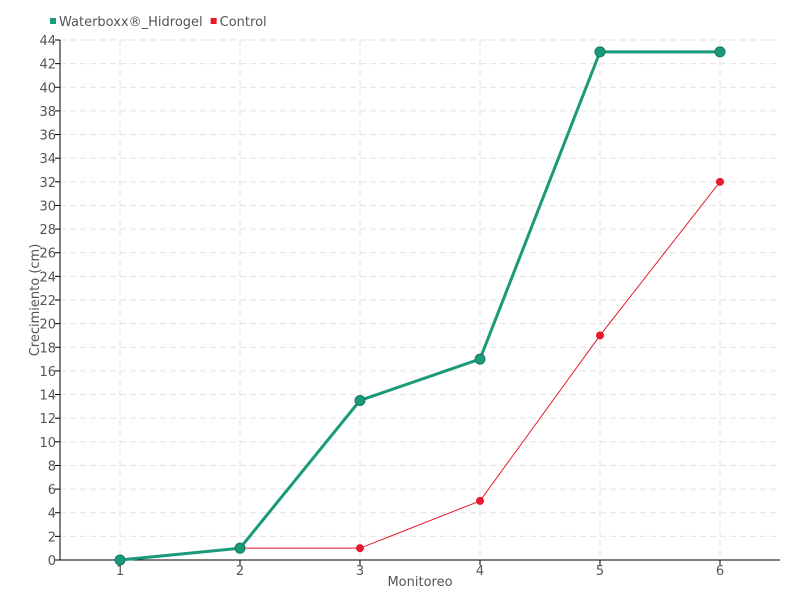 Image resolution: width=800 pixels, height=604 pixels. What do you see at coordinates (52, 490) in the screenshot?
I see `y-tick-label: 6` at bounding box center [52, 490].